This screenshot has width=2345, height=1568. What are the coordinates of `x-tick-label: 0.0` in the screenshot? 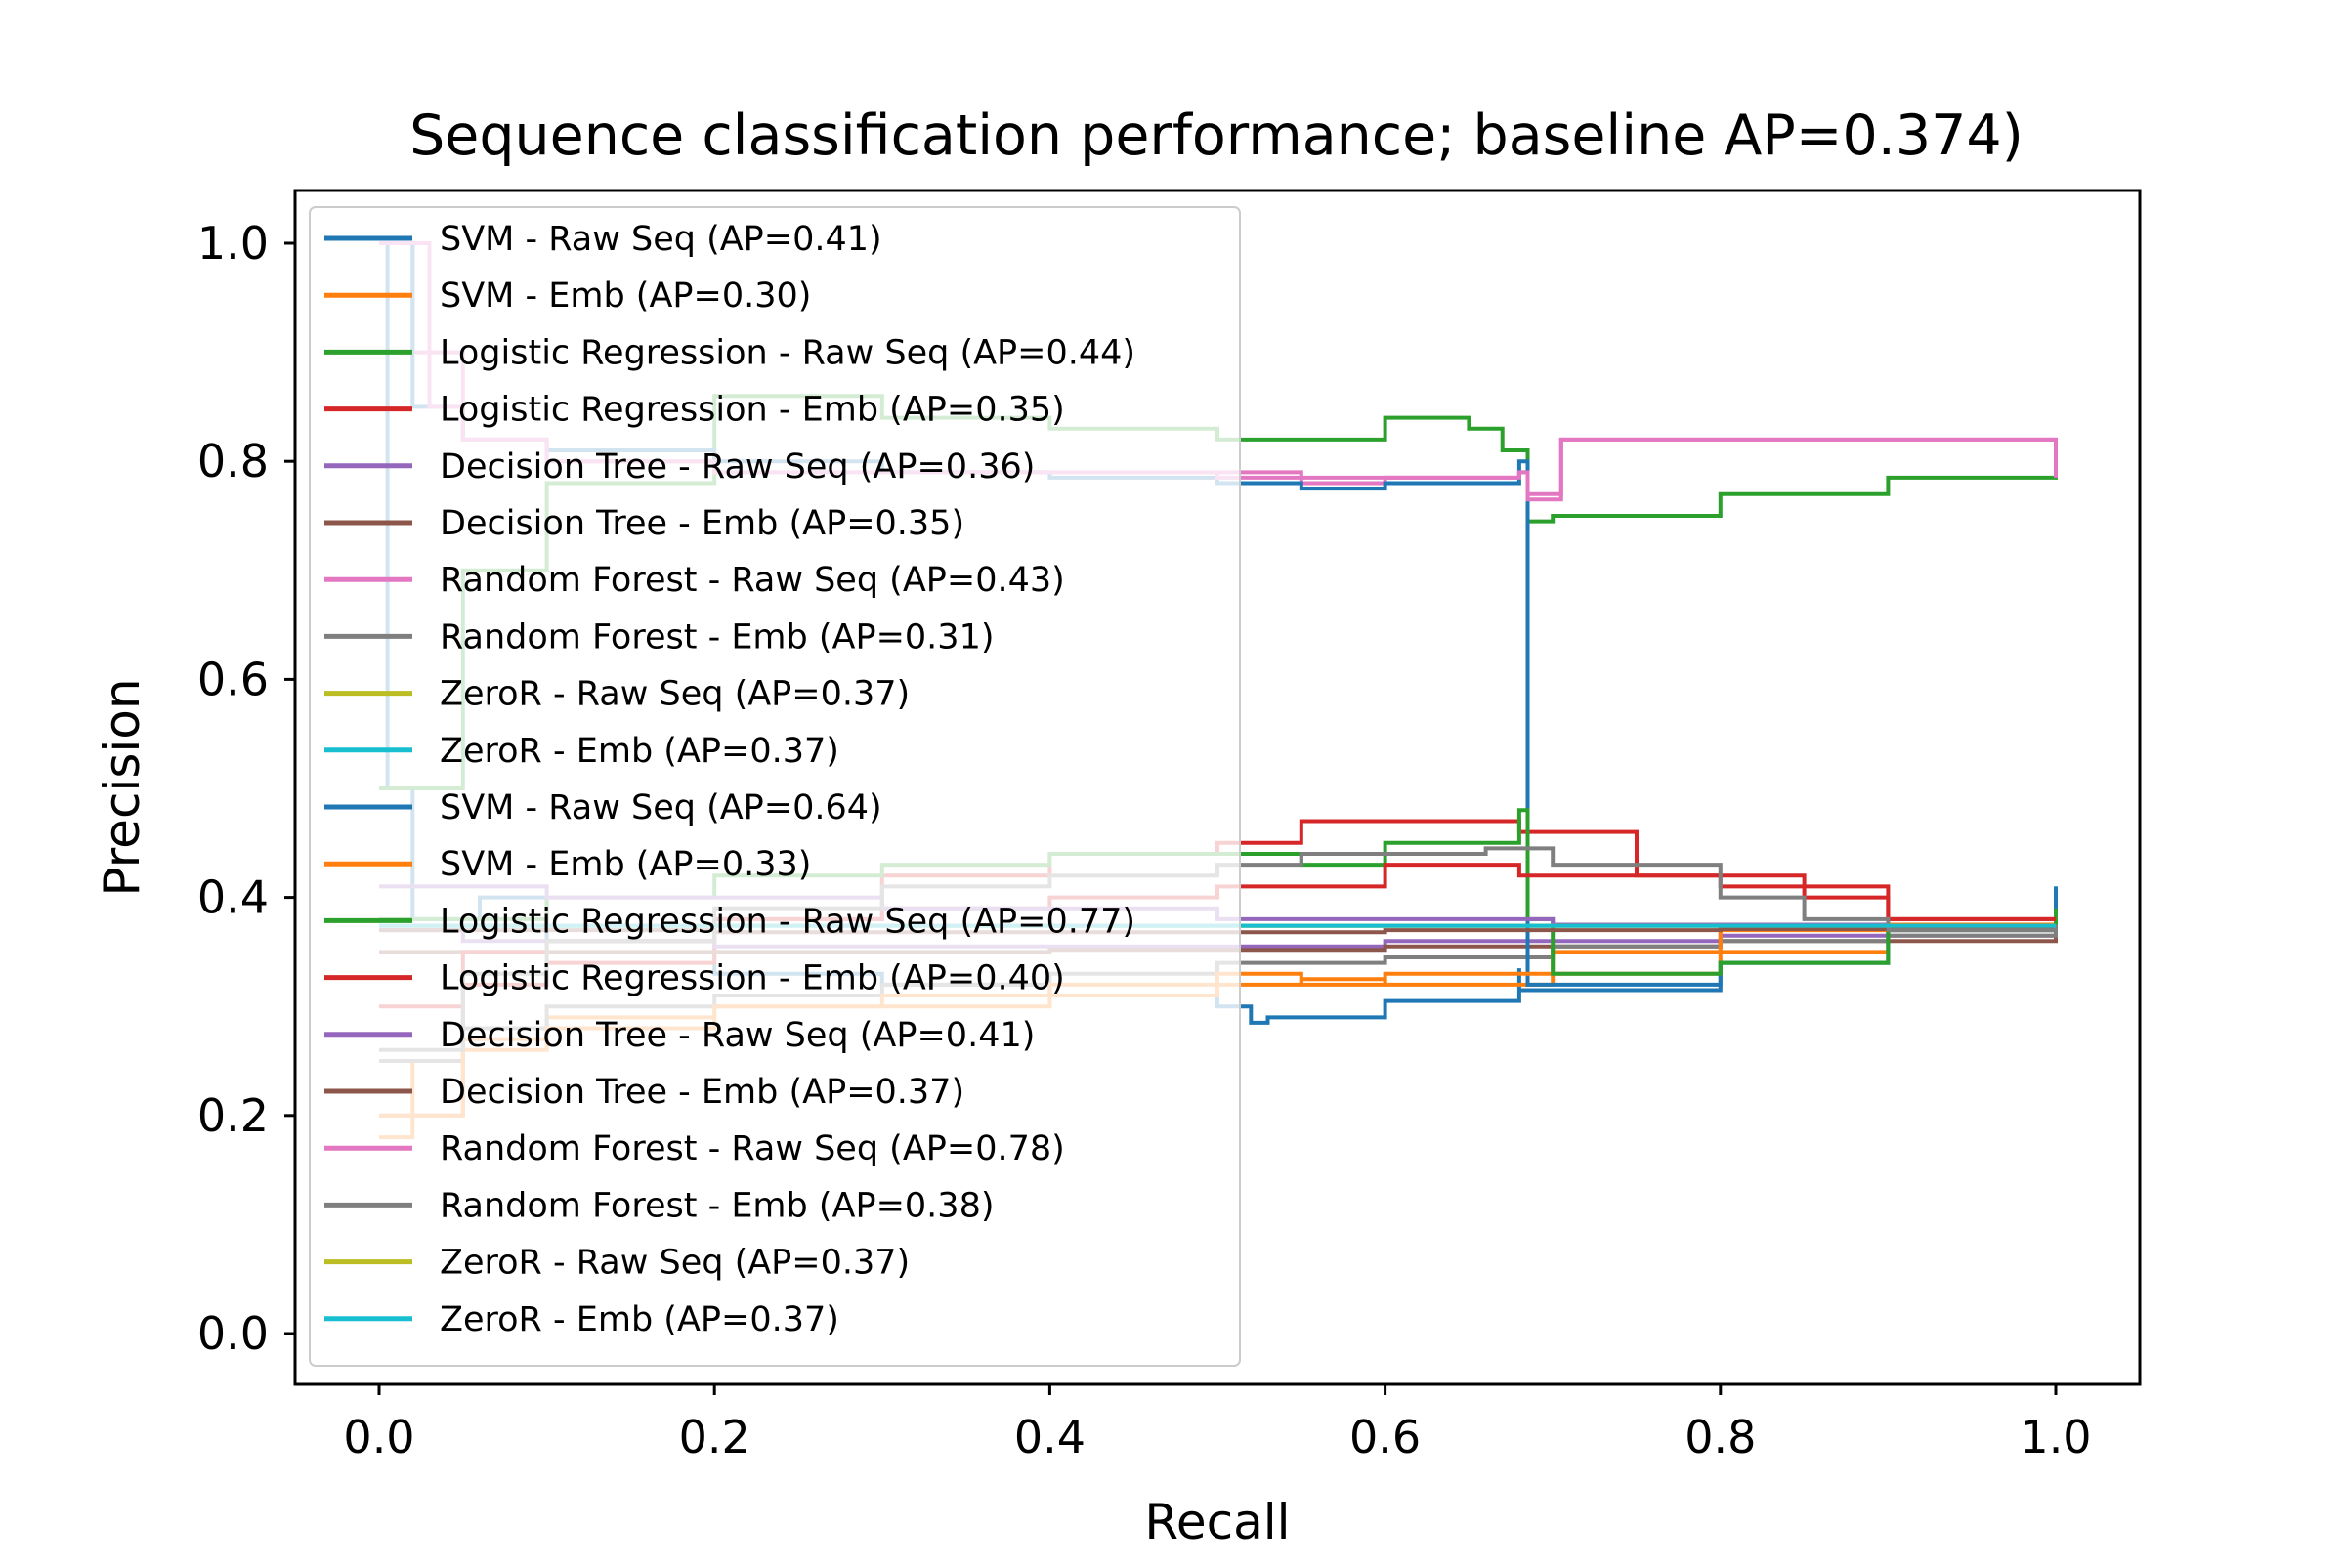 It's located at (378, 1437).